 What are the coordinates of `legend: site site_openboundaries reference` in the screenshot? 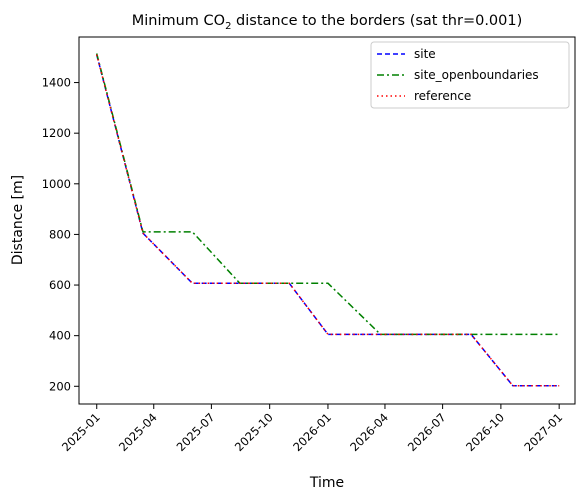 It's located at (470, 75).